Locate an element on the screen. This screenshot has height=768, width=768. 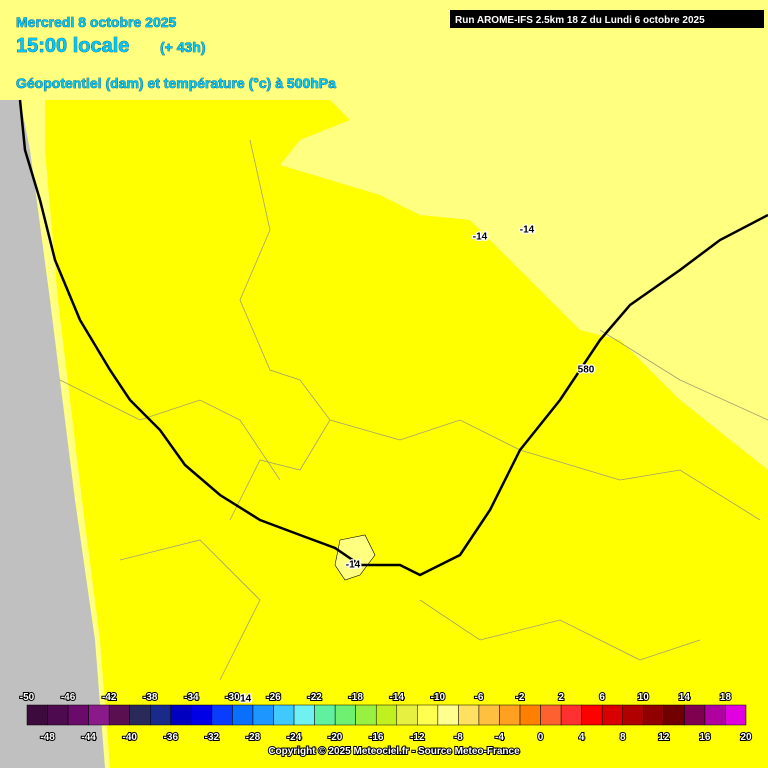
legend-label: -44 is located at coordinates (88, 737).